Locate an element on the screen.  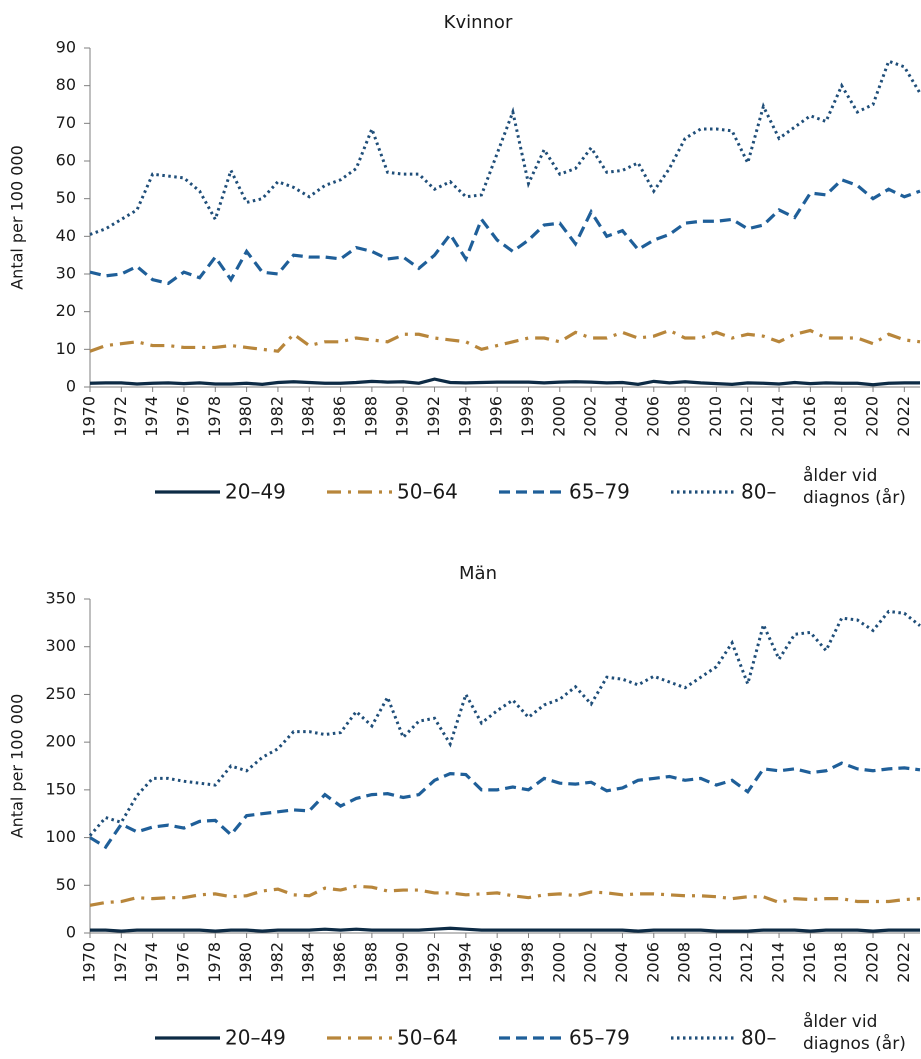
y-tick-label: 60 is located at coordinates (66, 160).